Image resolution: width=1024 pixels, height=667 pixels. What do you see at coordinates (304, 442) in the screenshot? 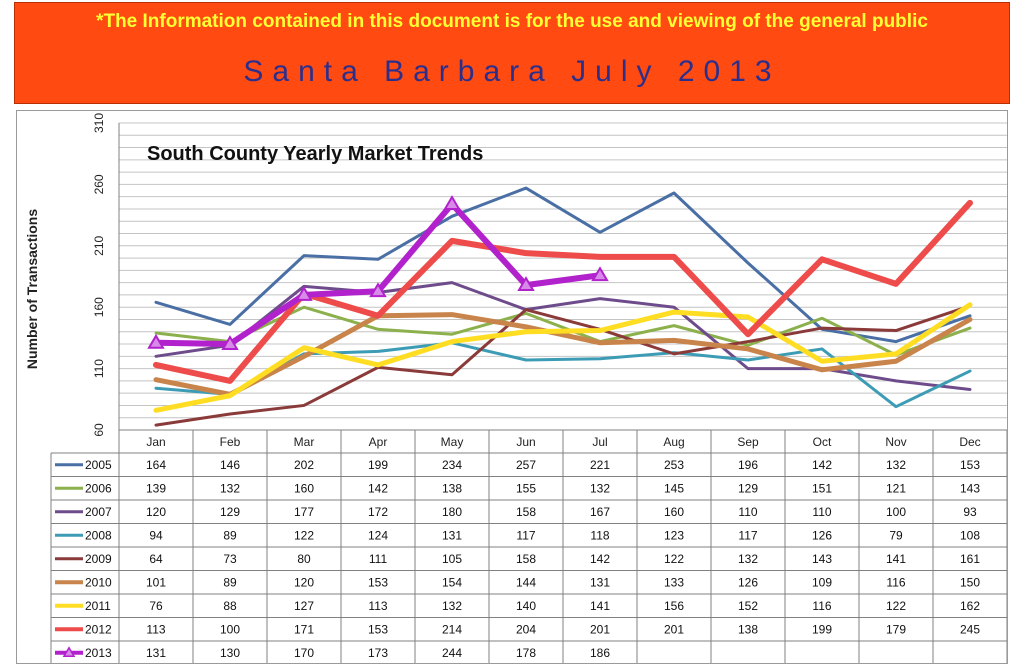
I see `x-tick-label: Mar` at bounding box center [304, 442].